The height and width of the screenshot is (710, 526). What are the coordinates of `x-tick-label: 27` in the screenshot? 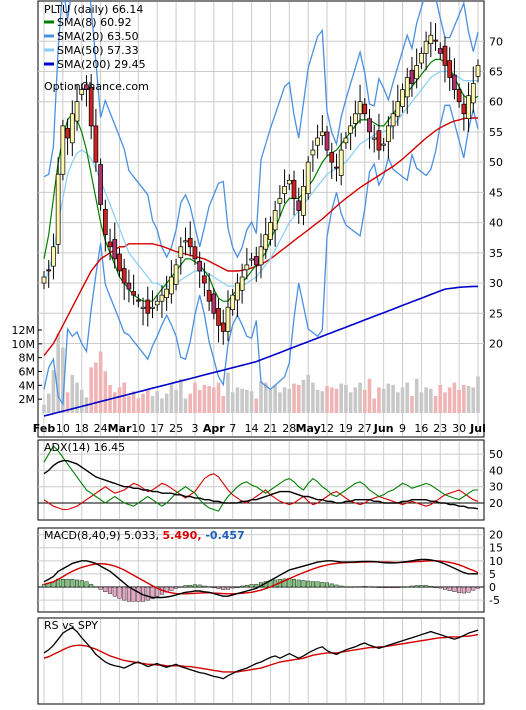 It's located at (365, 428).